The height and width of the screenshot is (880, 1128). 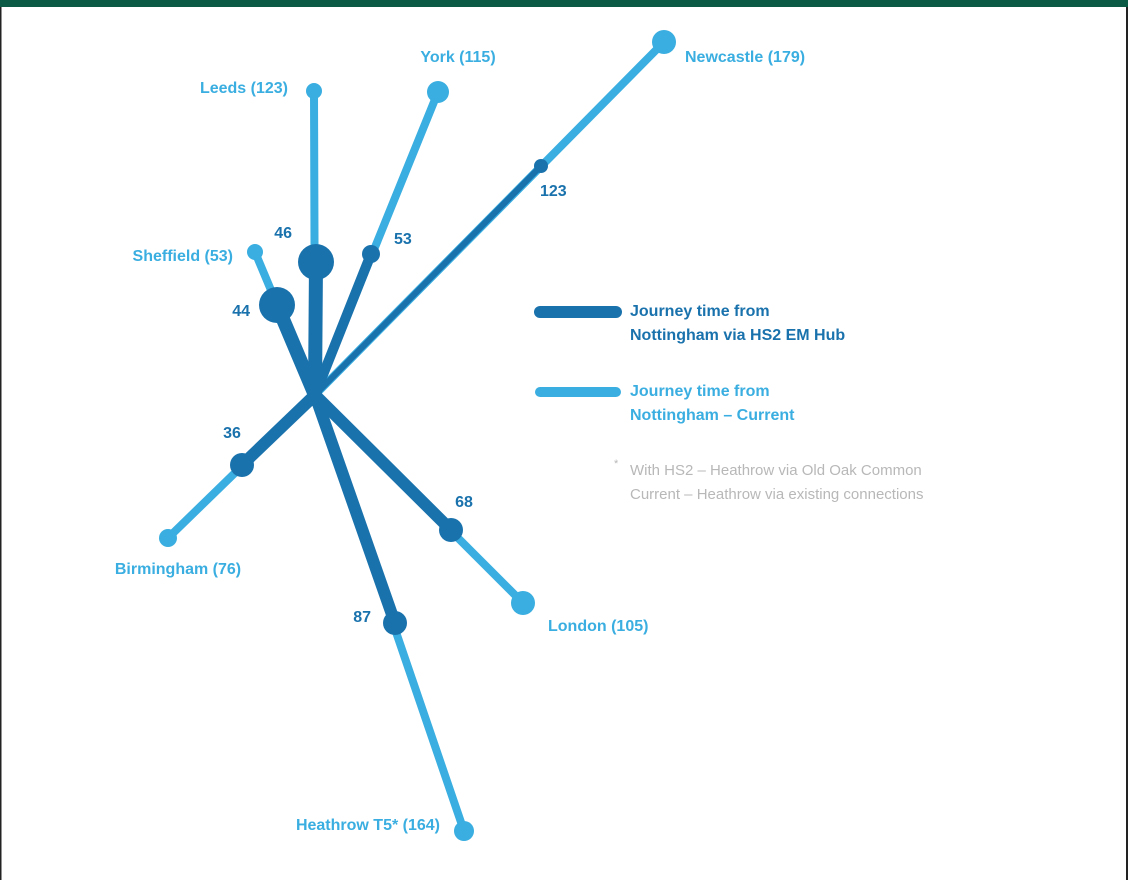 What do you see at coordinates (745, 57) in the screenshot?
I see `destination-label: Newcastle (179)` at bounding box center [745, 57].